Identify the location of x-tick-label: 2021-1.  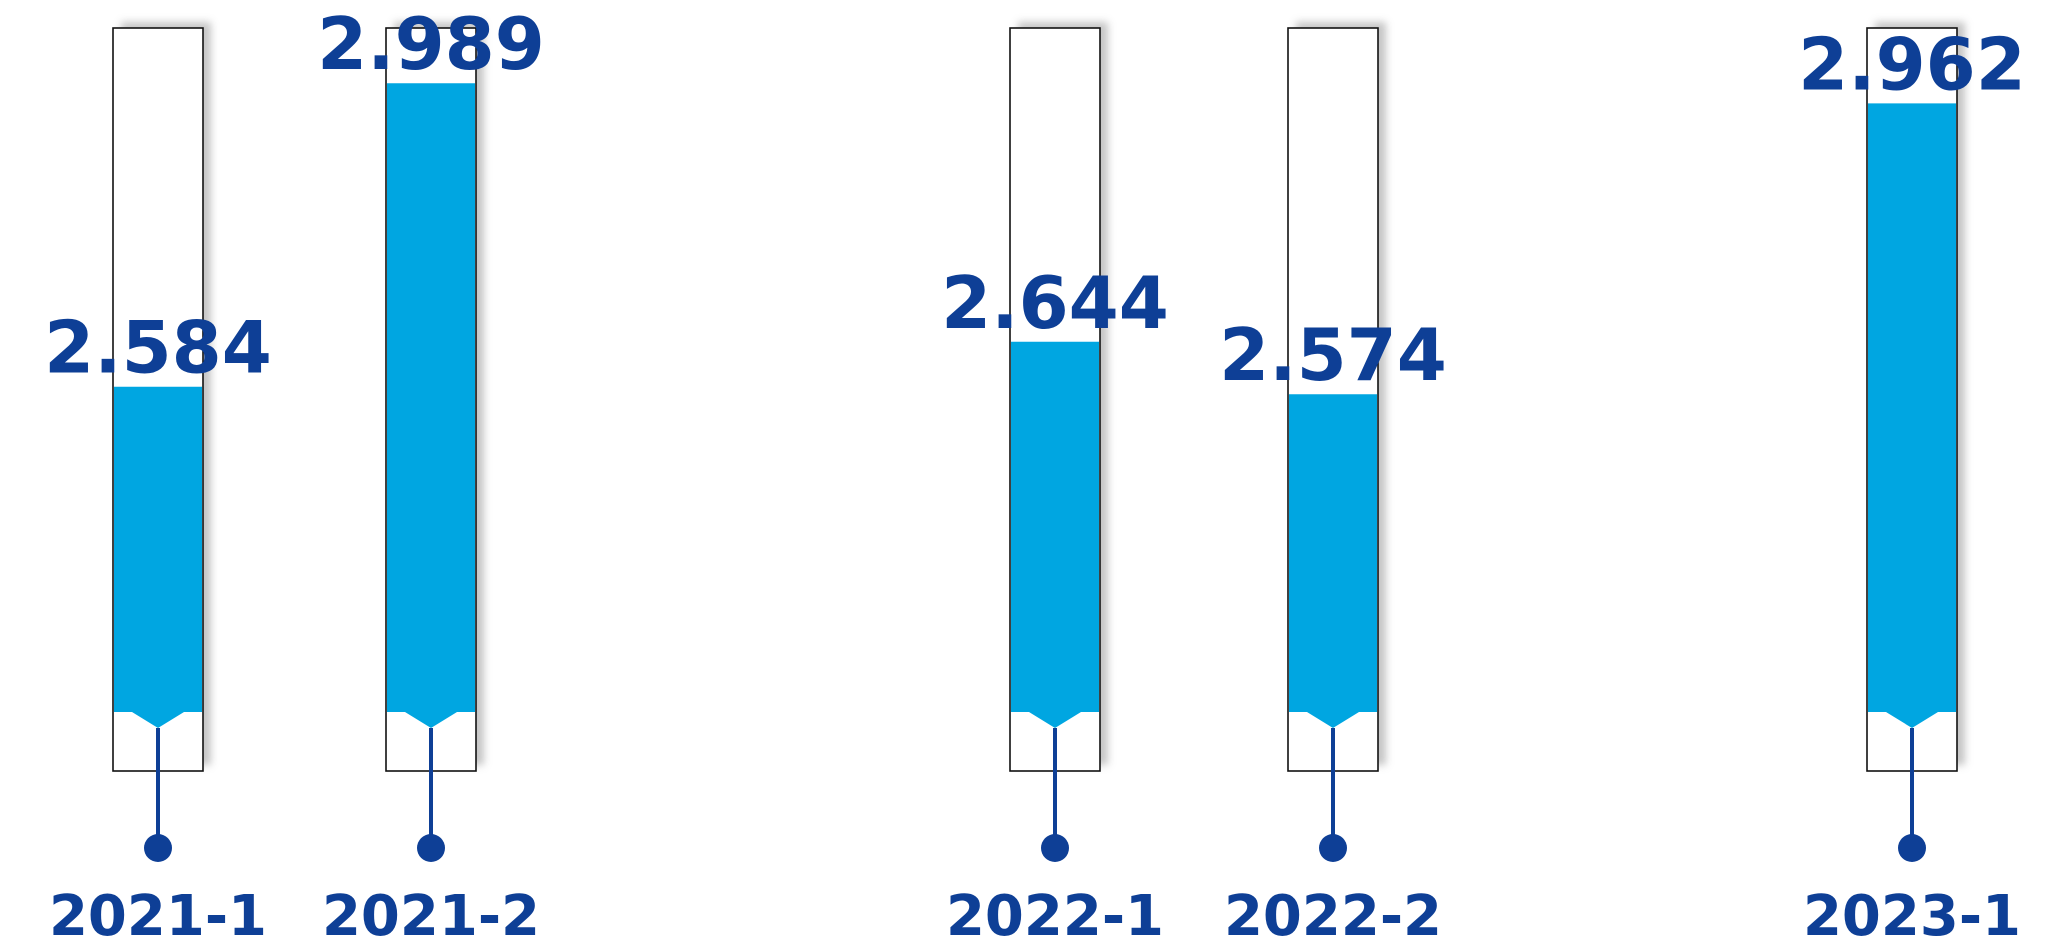
(158, 915).